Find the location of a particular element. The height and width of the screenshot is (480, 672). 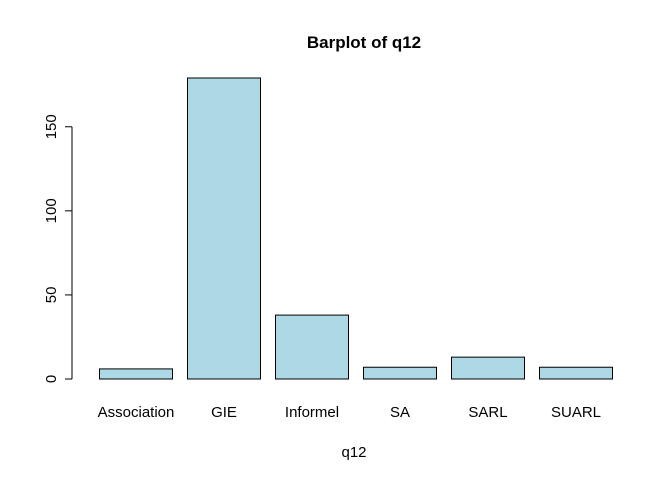

y-axis: 0 50 100 150 is located at coordinates (58, 248).